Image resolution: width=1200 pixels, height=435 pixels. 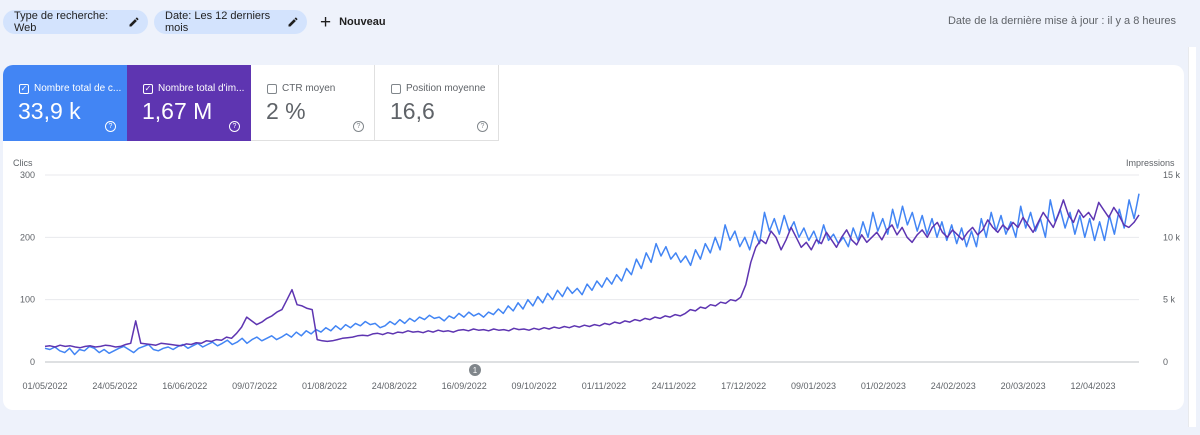 What do you see at coordinates (1172, 175) in the screenshot?
I see `right-axis-tick: 15 k` at bounding box center [1172, 175].